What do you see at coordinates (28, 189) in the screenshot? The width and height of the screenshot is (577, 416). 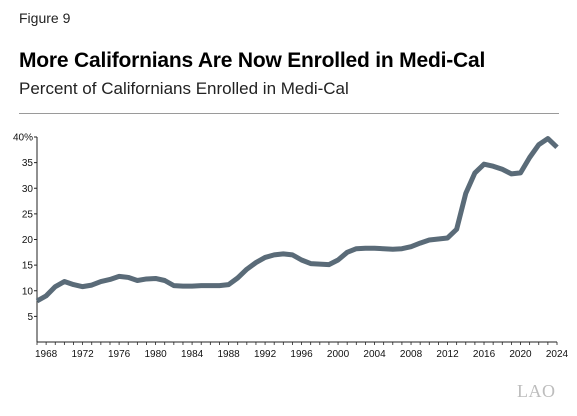 I see `y-tick-label: 30` at bounding box center [28, 189].